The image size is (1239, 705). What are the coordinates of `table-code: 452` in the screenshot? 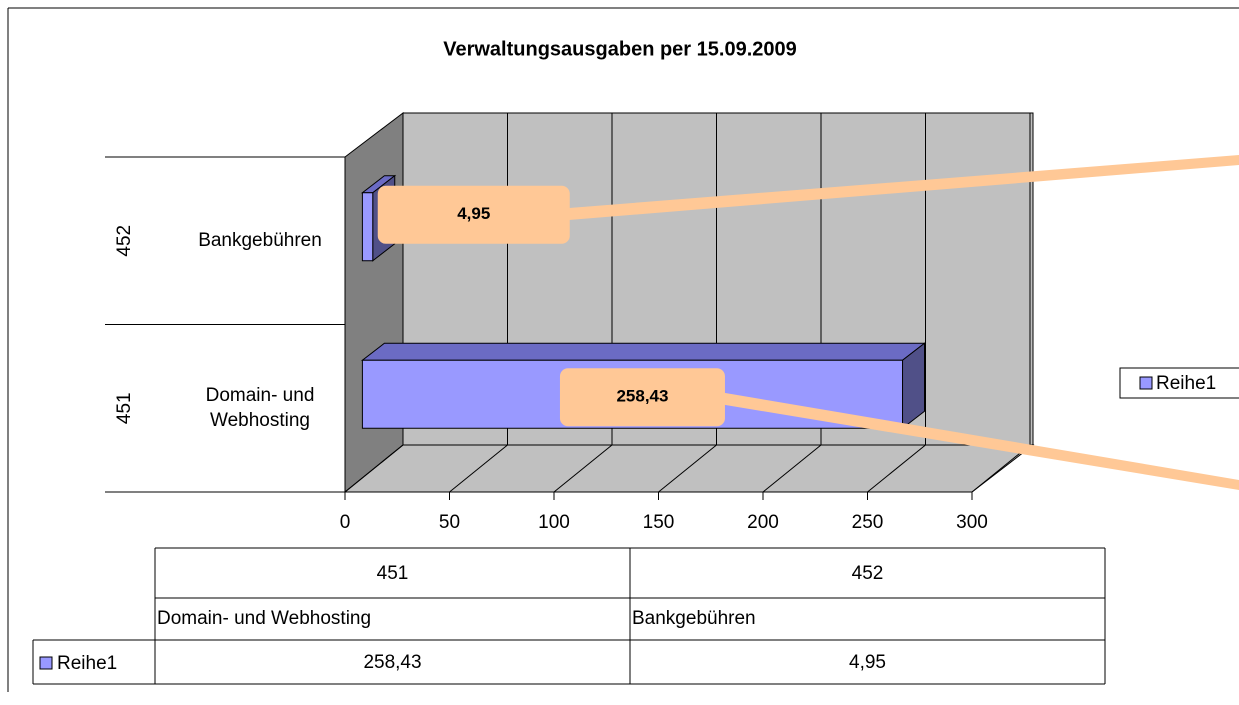 It's located at (868, 573).